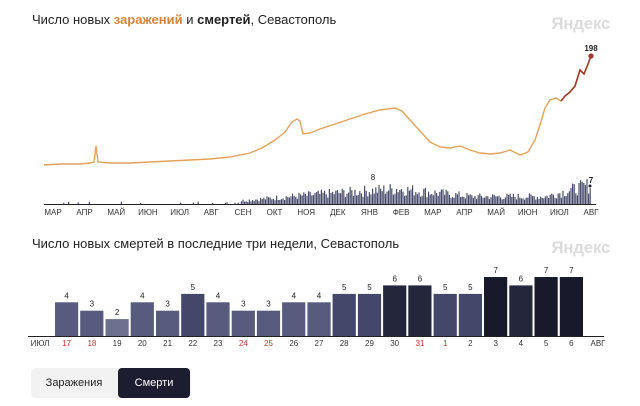 The height and width of the screenshot is (406, 640). I want to click on month-start-label: ИЮЛ, so click(40, 343).